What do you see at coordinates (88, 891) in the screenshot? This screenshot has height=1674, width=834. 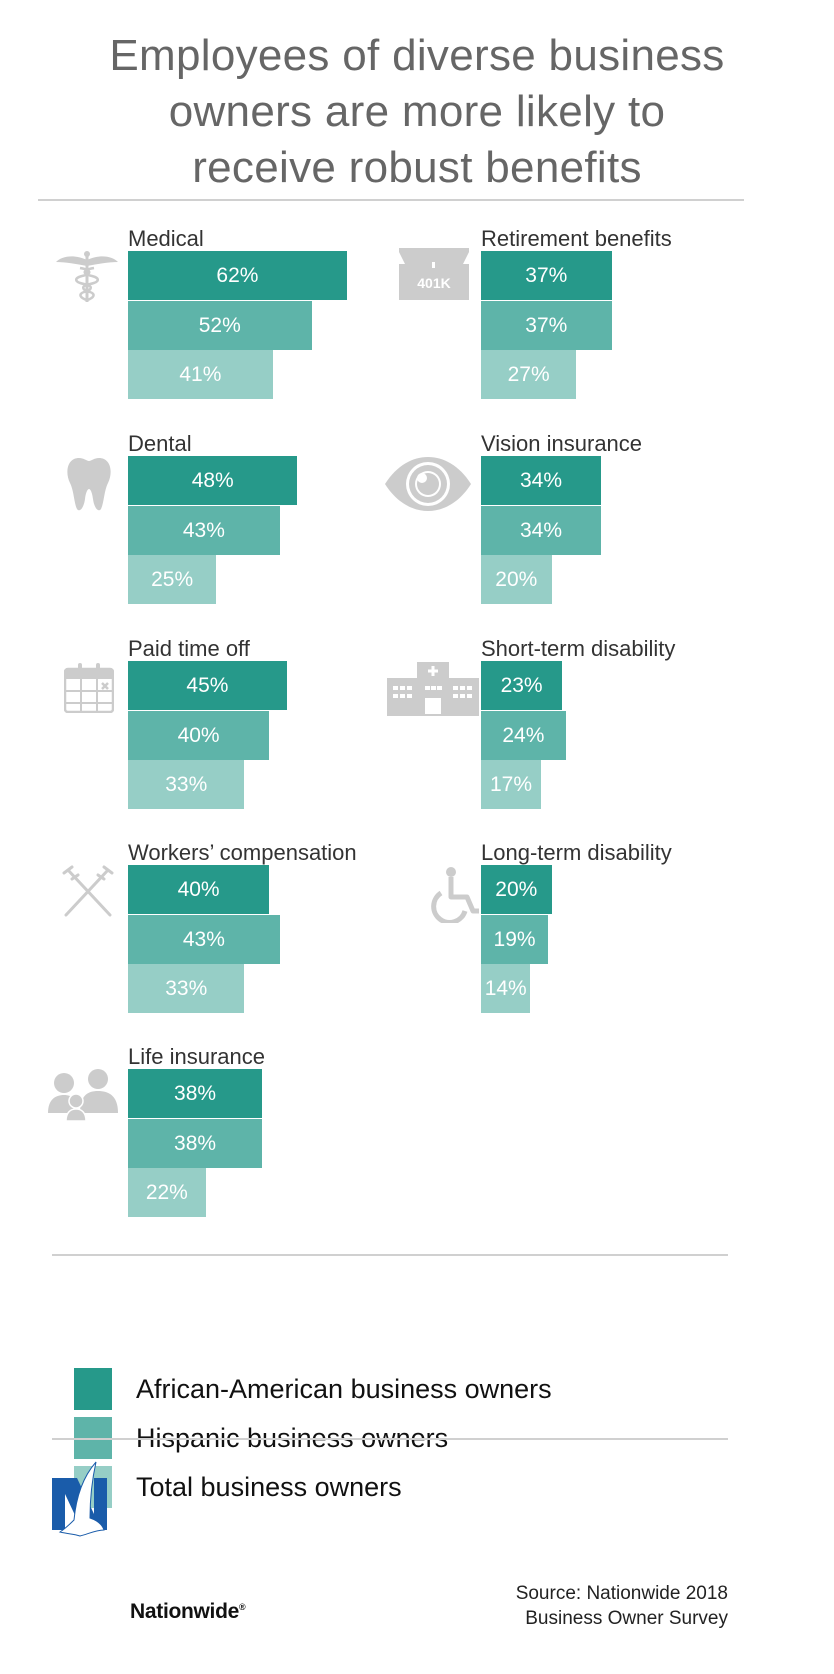 I see `crutches-icon-graphic` at bounding box center [88, 891].